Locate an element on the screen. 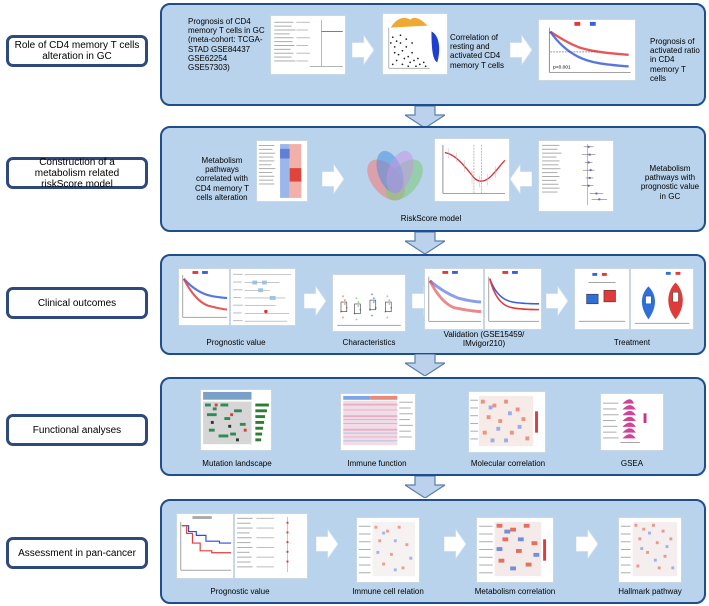 The image size is (709, 606). hallmark-caption: Hallmark pathway is located at coordinates (650, 591).